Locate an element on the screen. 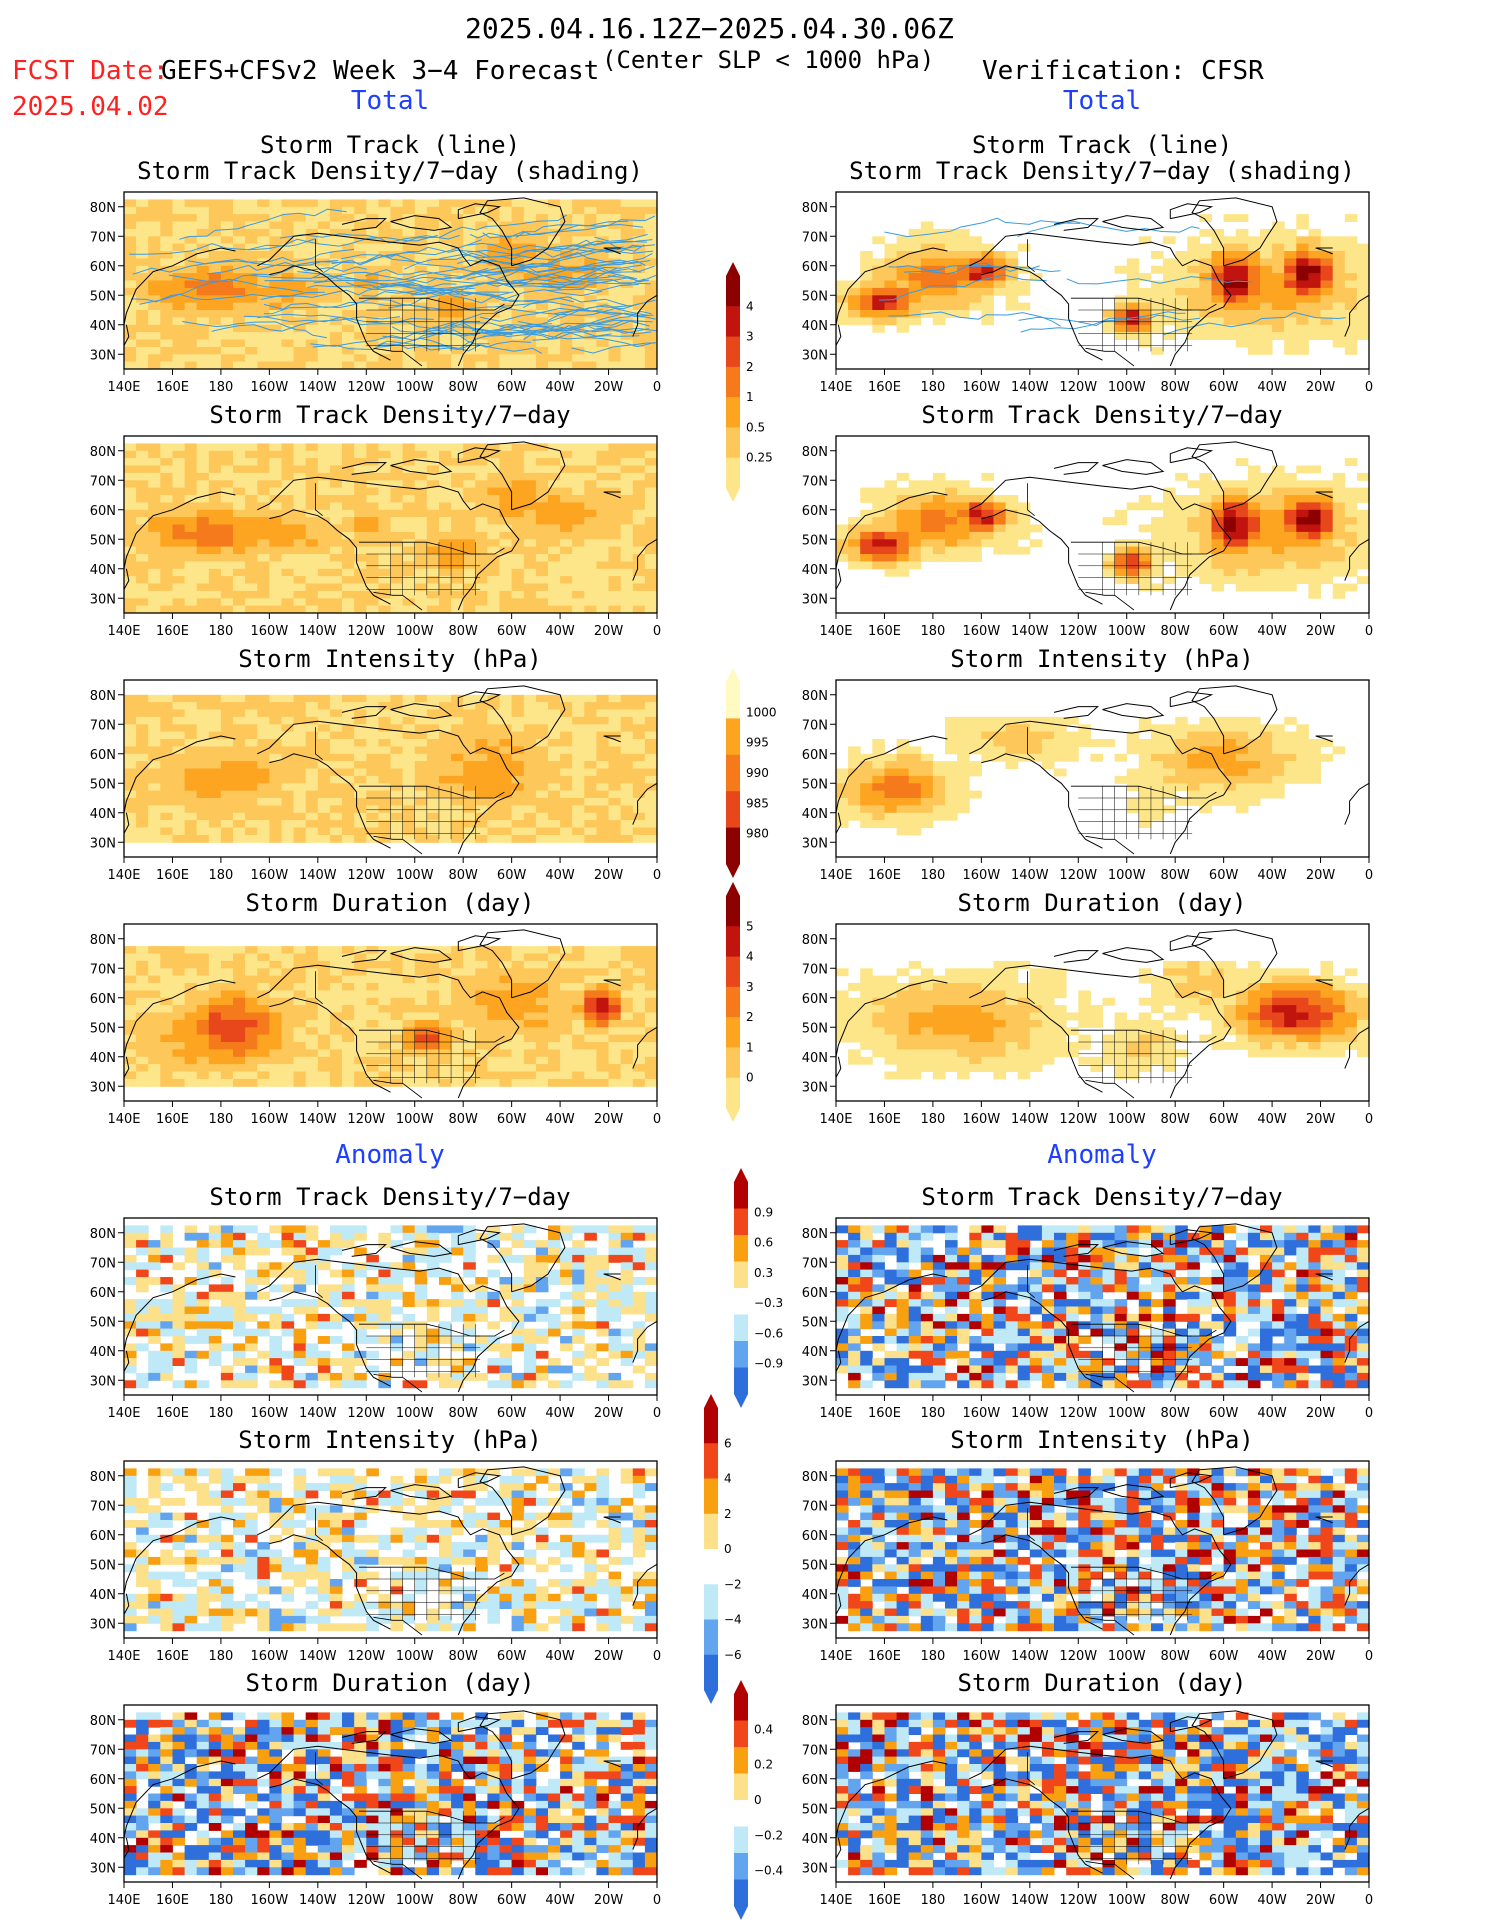 This screenshot has height=1930, width=1487. title-density-anom-right: Storm Track Density/7−day is located at coordinates (1102, 1197).